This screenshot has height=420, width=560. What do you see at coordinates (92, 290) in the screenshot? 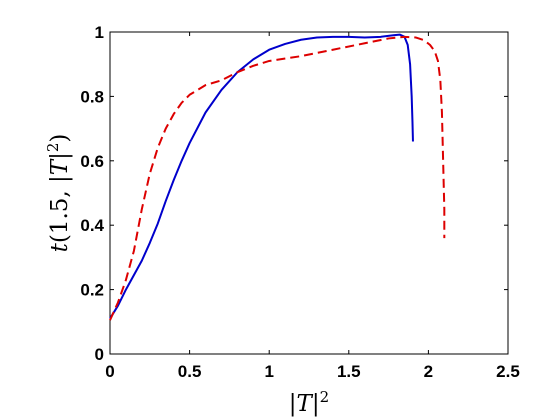
I see `y-tick-label: 0.2` at bounding box center [92, 290].